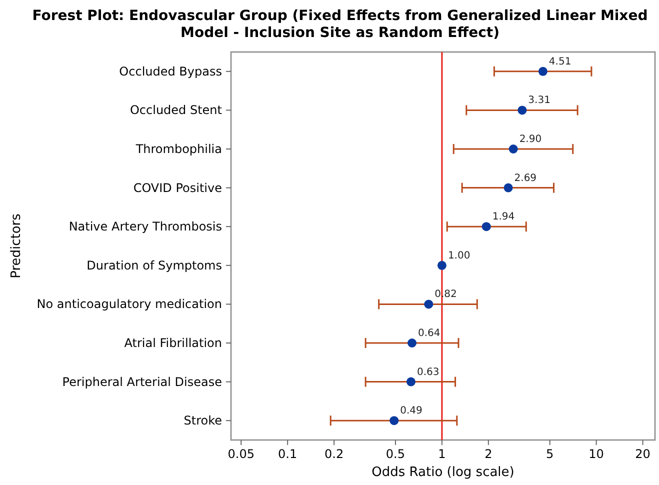 The height and width of the screenshot is (485, 659). Describe the element at coordinates (443, 472) in the screenshot. I see `x-axis-title: Odds Ratio (log scale)` at that location.